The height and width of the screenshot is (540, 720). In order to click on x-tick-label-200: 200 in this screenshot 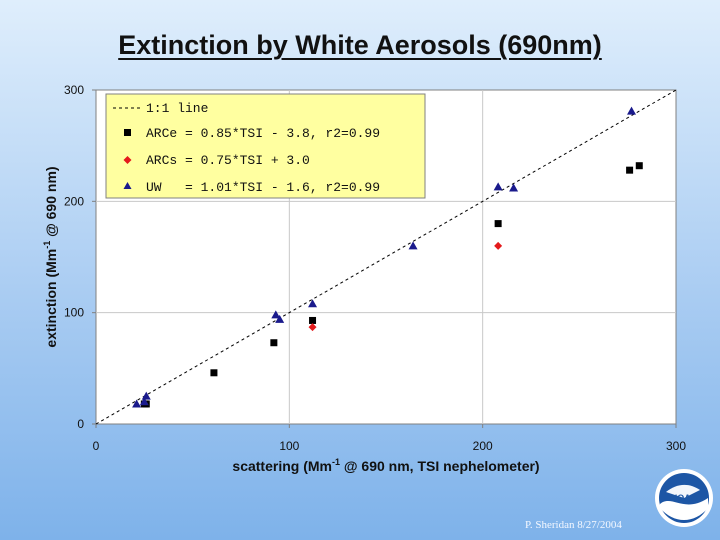, I will do `click(483, 446)`.